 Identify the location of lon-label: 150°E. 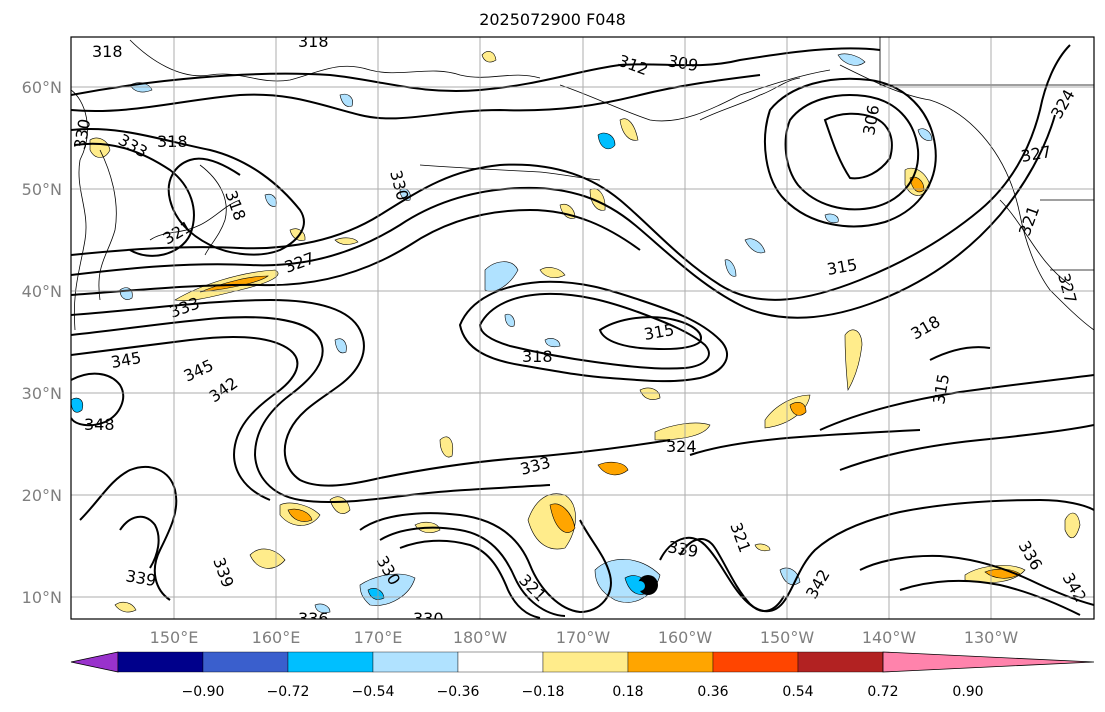
(174, 637).